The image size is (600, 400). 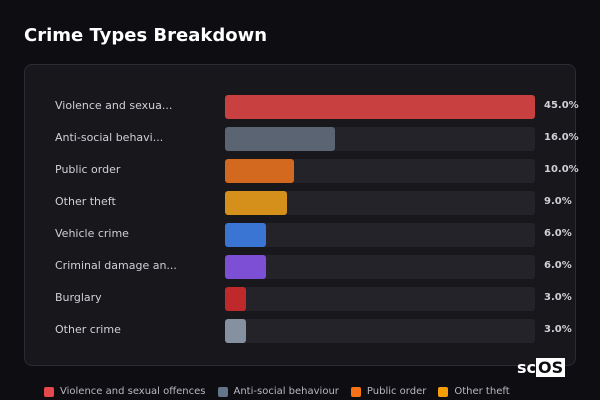 I want to click on legend-item: Violence and sexual offences, so click(x=125, y=391).